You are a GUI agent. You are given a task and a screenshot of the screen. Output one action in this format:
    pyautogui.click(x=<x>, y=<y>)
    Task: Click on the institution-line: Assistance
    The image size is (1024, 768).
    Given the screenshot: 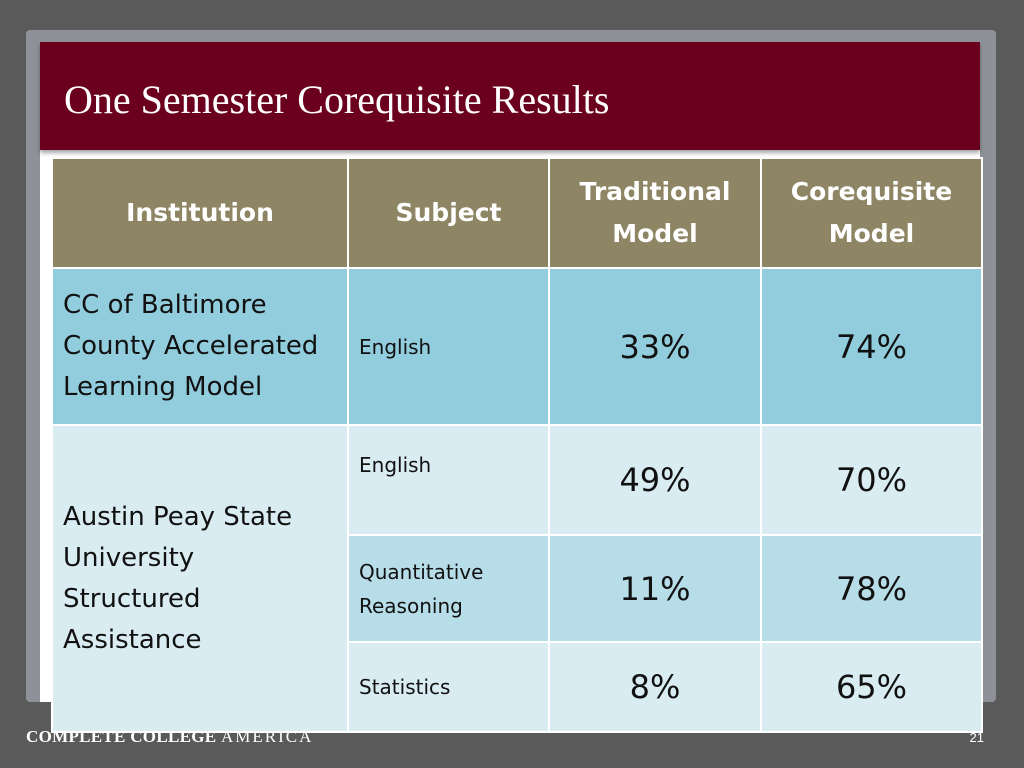 What is the action you would take?
    pyautogui.click(x=132, y=639)
    